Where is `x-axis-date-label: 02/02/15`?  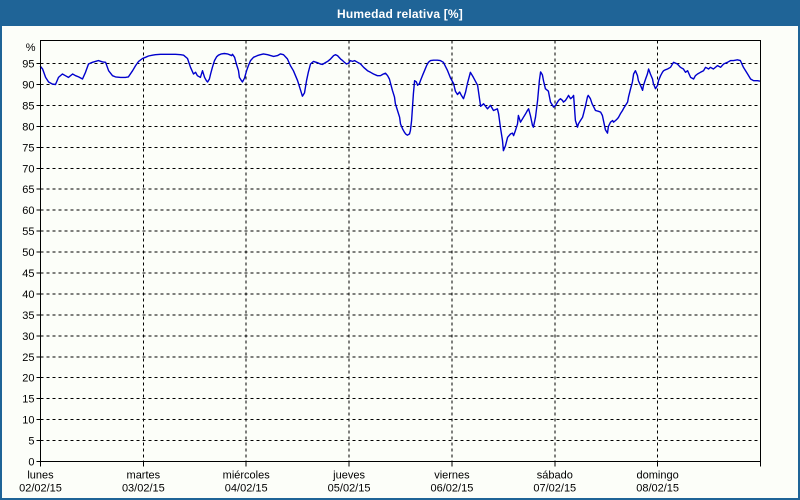 x-axis-date-label: 02/02/15 is located at coordinates (40, 489).